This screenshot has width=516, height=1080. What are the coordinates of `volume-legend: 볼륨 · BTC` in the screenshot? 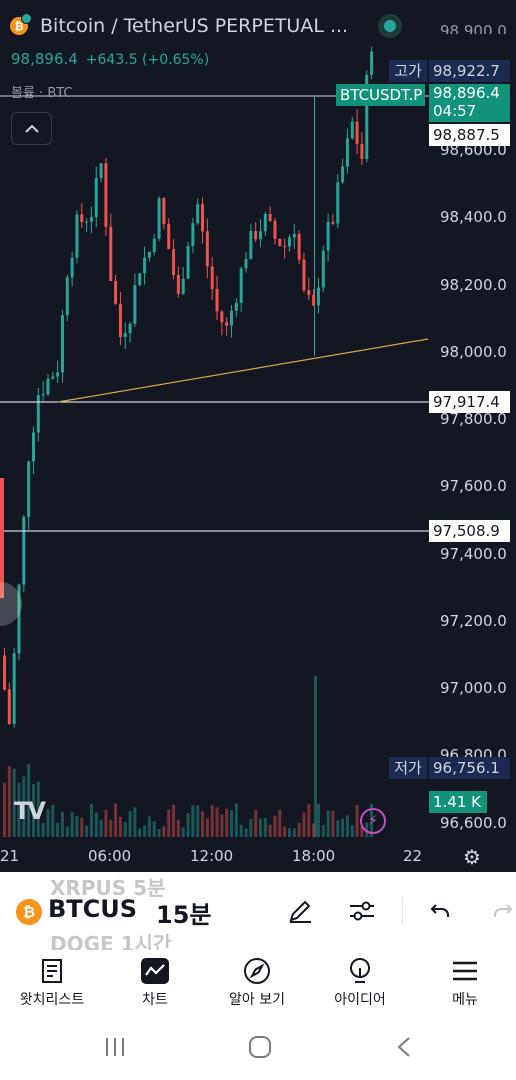 It's located at (42, 93).